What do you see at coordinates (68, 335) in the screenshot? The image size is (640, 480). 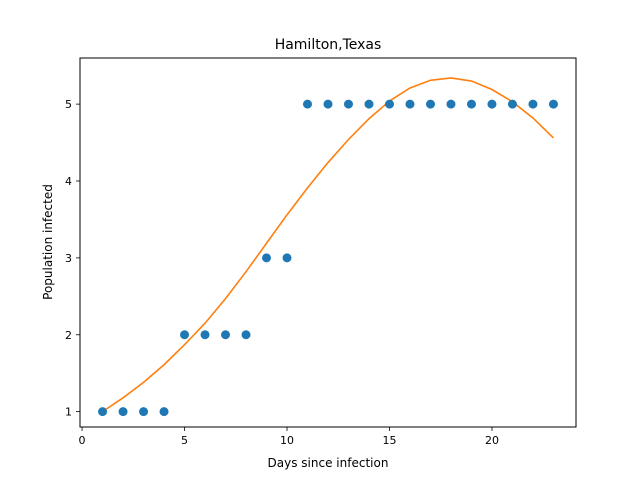 I see `y-tick-label: 2` at bounding box center [68, 335].